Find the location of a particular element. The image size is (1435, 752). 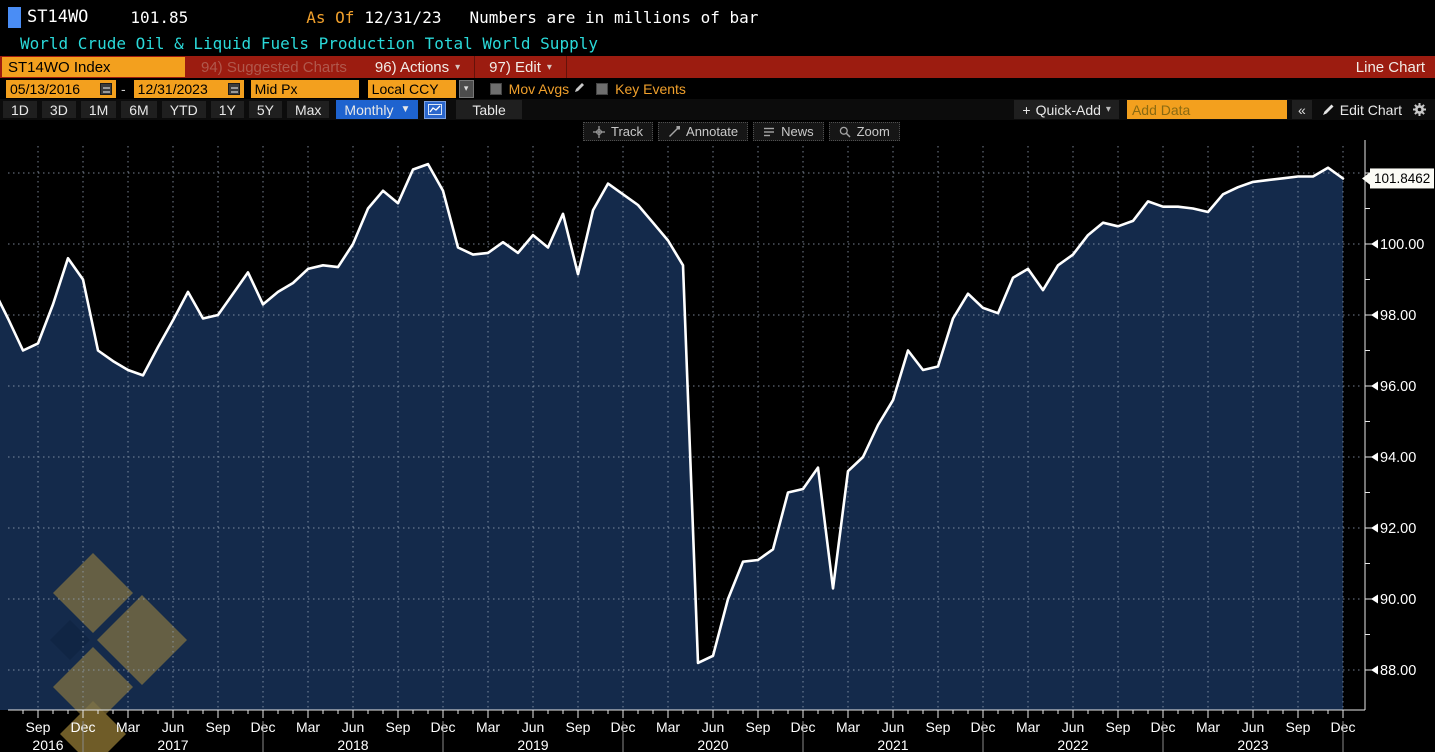

annotate-label: Annotate is located at coordinates (712, 131).